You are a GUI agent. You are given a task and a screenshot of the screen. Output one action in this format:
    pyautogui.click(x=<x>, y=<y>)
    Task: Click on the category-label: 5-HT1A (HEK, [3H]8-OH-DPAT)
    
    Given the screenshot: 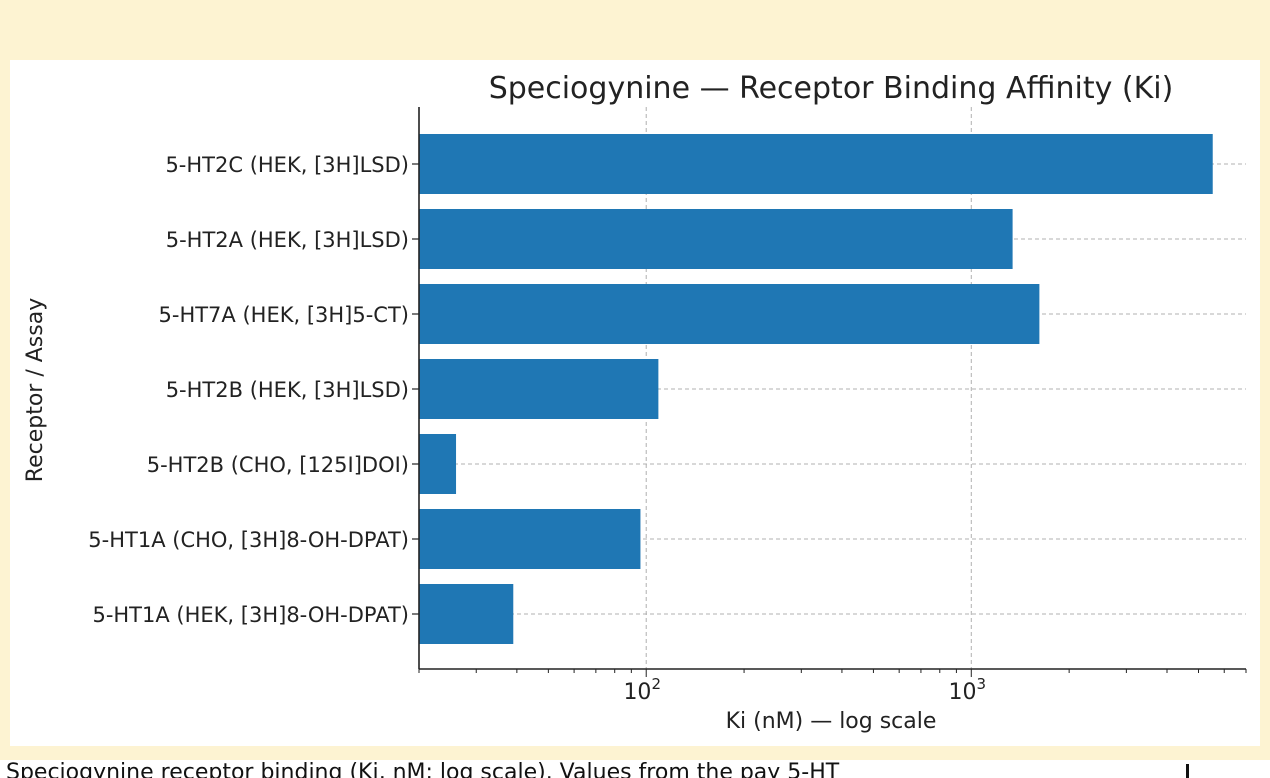 What is the action you would take?
    pyautogui.click(x=250, y=615)
    